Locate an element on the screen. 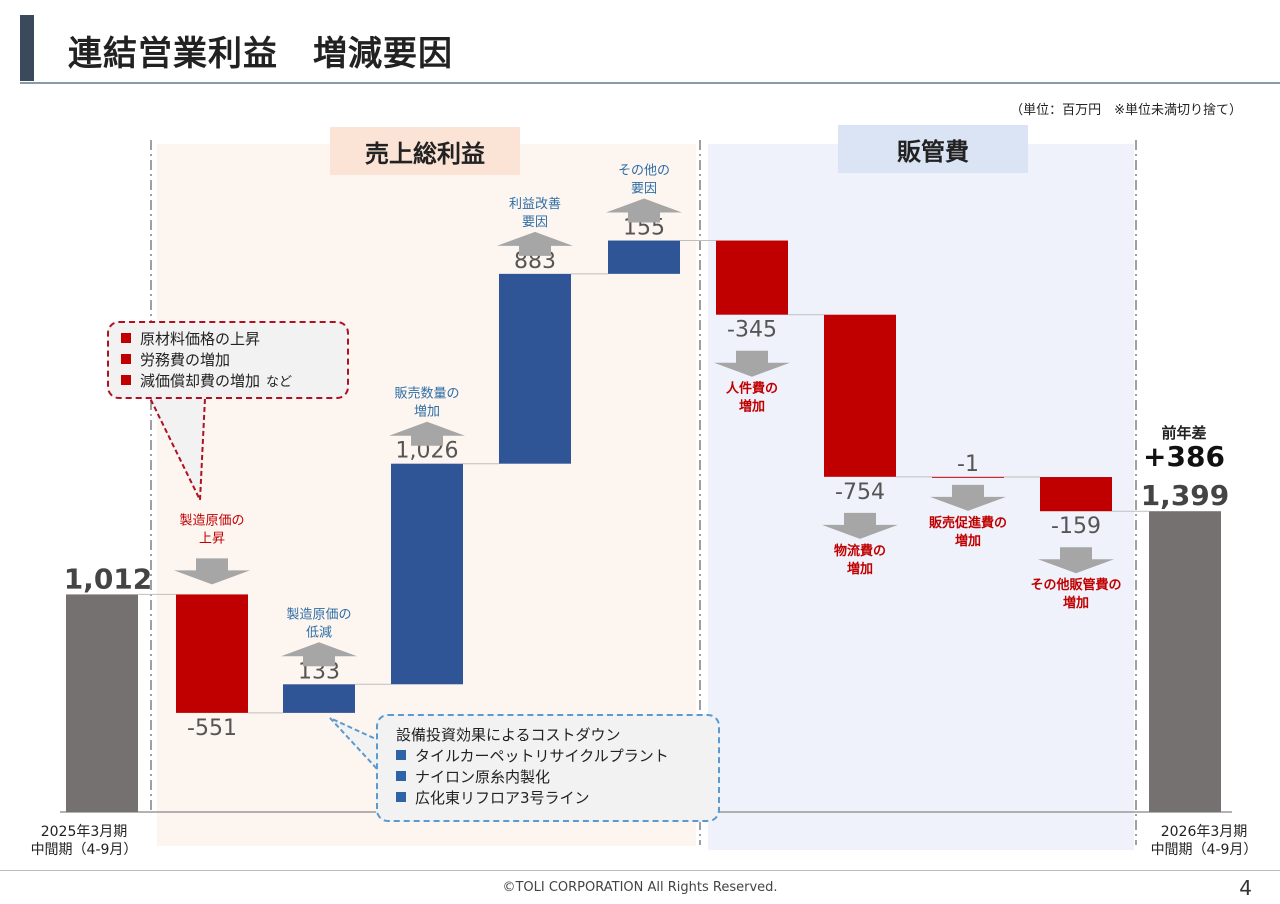  callout-item: タイルカーペットリサイクルプラント is located at coordinates (552, 756).